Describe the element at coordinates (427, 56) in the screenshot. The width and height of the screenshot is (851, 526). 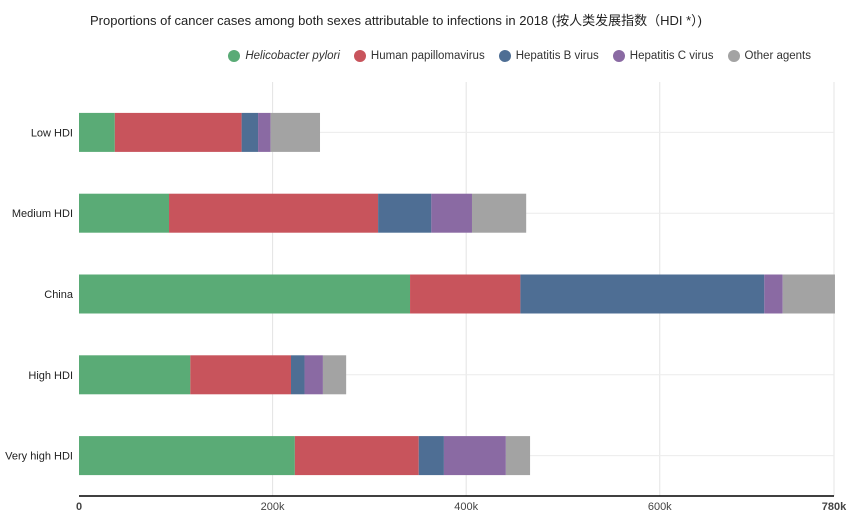
I see `legend-label: Human papillomavirus` at that location.